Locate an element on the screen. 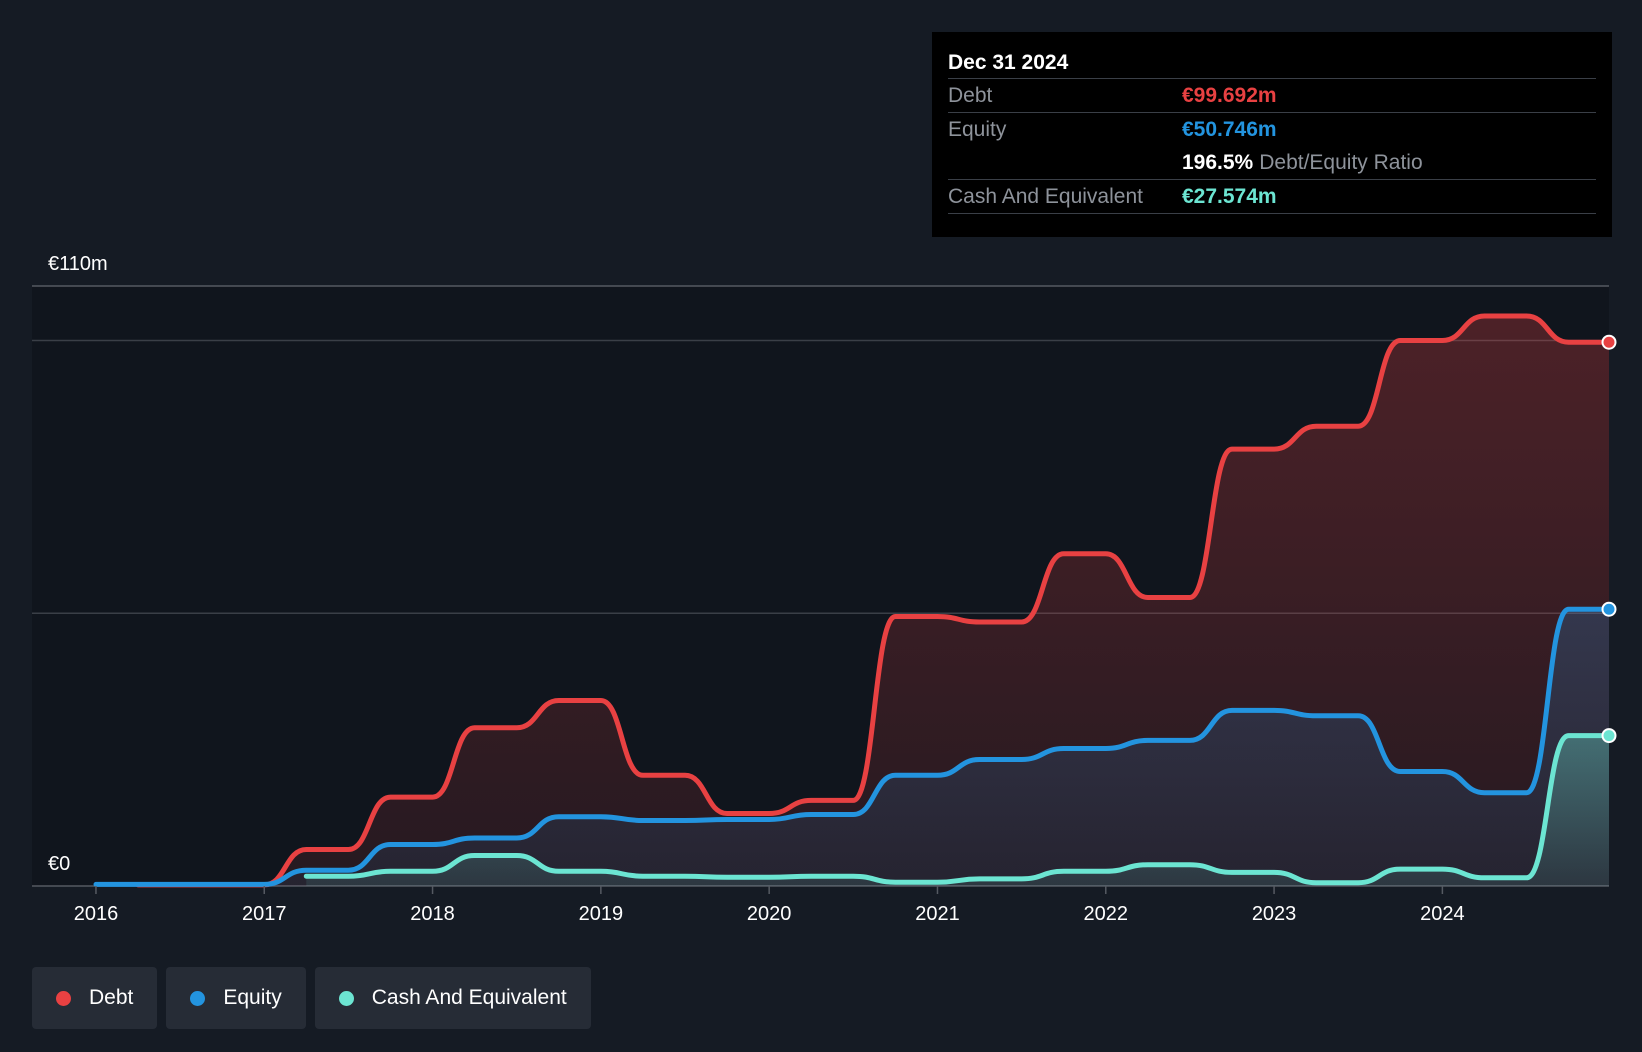 Image resolution: width=1642 pixels, height=1052 pixels. legend-cash-label: Cash And Equivalent is located at coordinates (469, 997).